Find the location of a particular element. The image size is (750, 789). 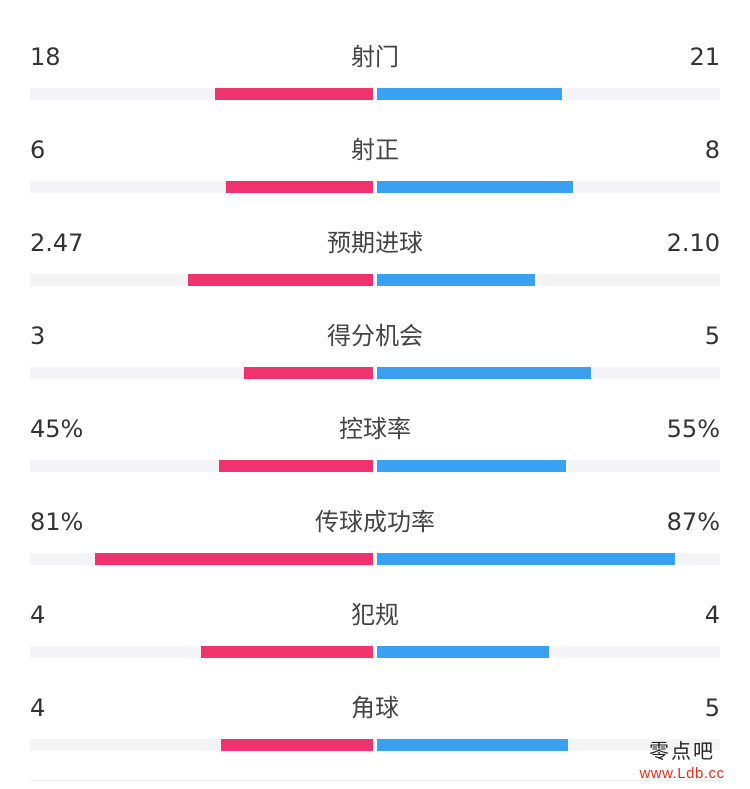

away-value: 4 is located at coordinates (712, 615).